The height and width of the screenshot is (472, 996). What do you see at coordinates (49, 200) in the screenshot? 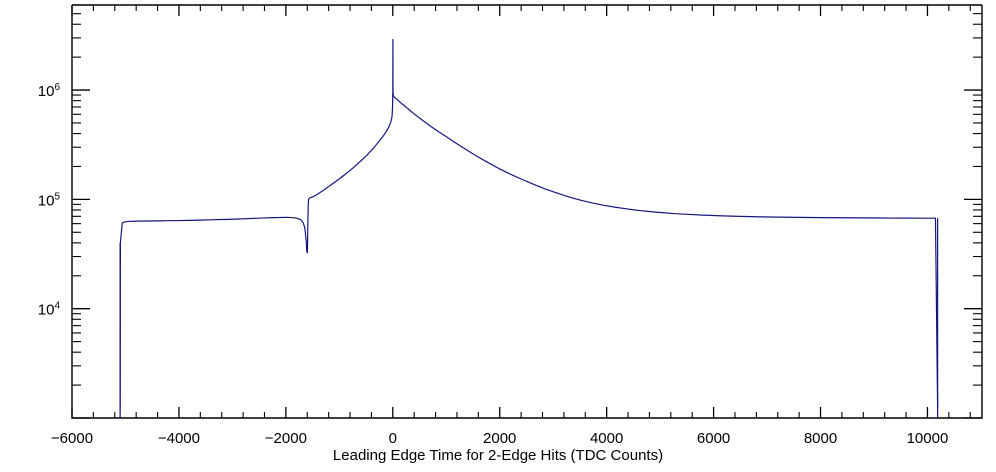
I see `y-tick-label: 10⁵` at bounding box center [49, 200].